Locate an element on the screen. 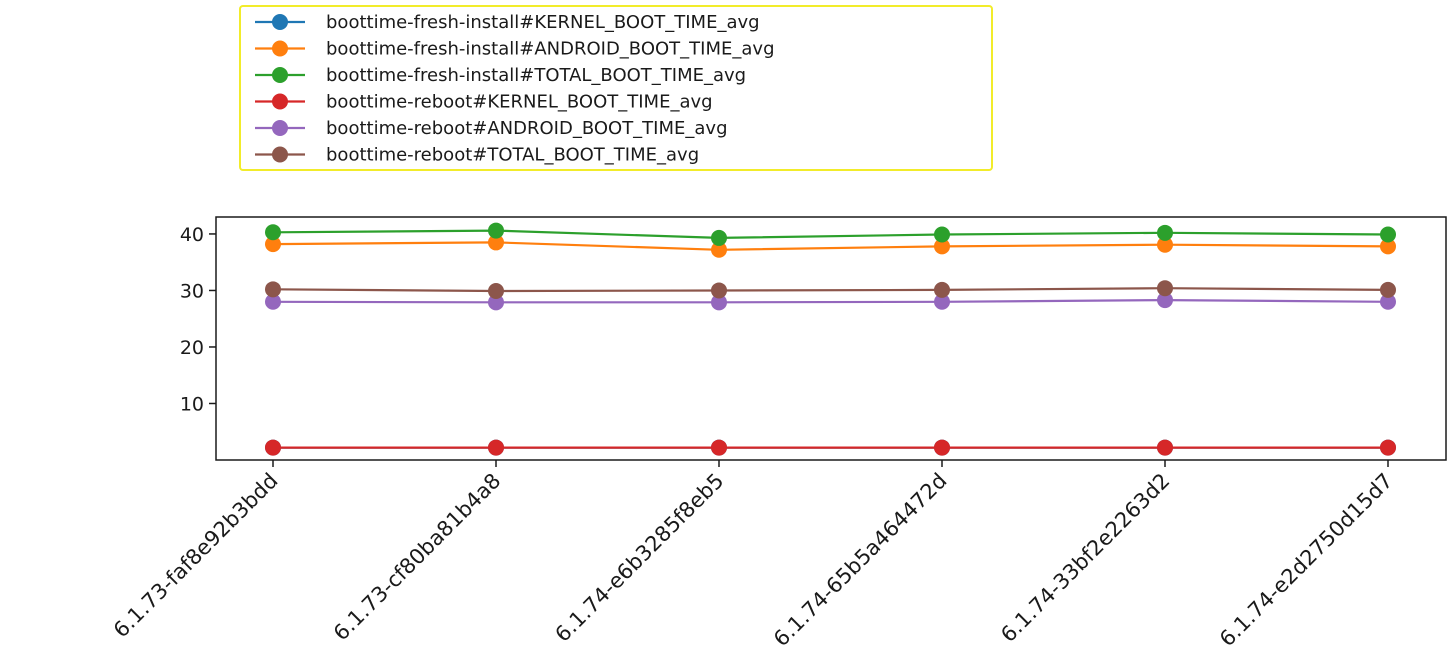 The image size is (1456, 664). y-tick-label: 10 is located at coordinates (192, 404).